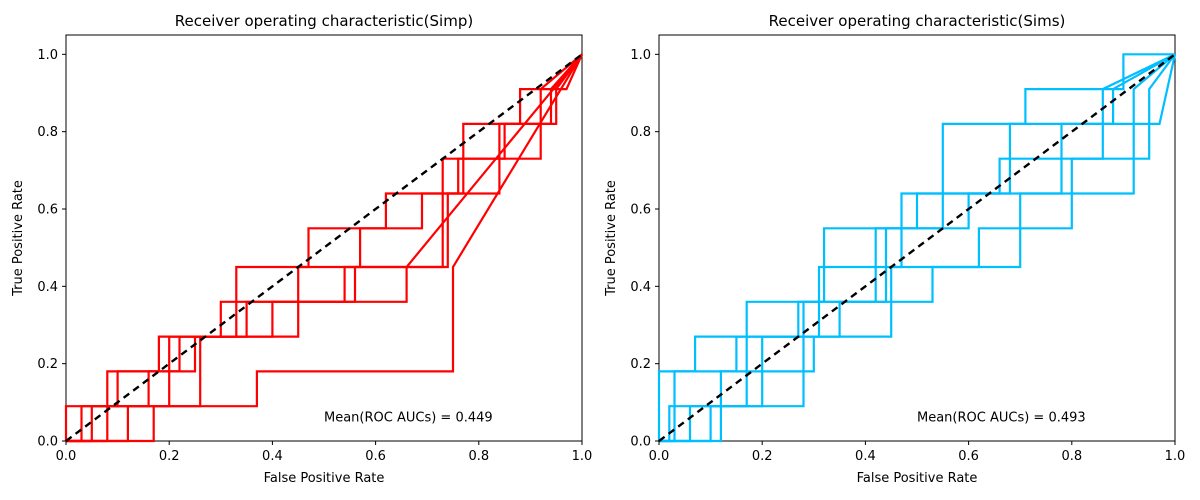 The height and width of the screenshot is (500, 1200). Describe the element at coordinates (324, 21) in the screenshot. I see `chart-title: Receiver operating characteristic(Simp)` at that location.